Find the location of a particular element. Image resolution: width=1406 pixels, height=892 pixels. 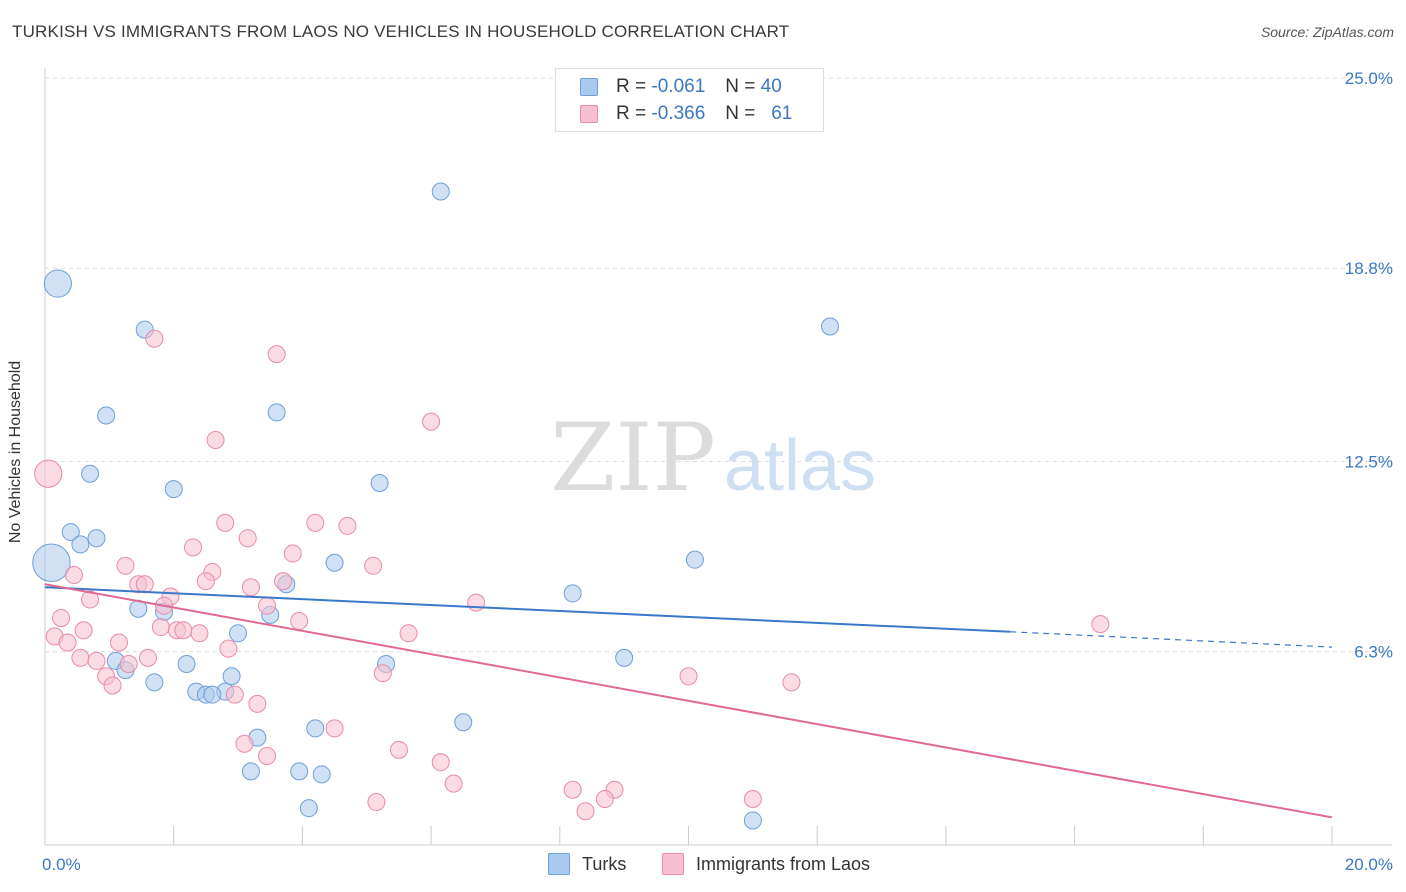

correlation-legend: R = -0.061 N = 40 R = -0.366 N = 61 is located at coordinates (689, 100).